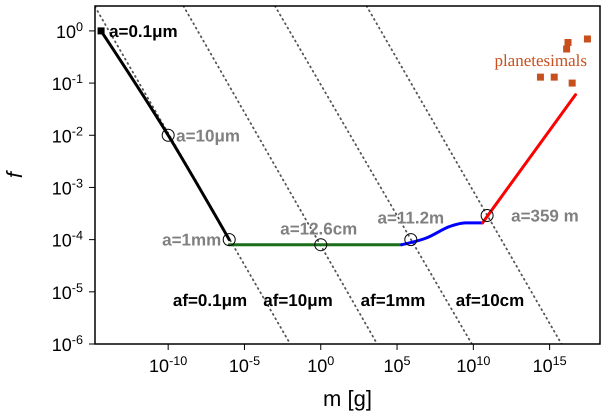 Image resolution: width=603 pixels, height=414 pixels. Describe the element at coordinates (67, 239) in the screenshot. I see `y-tick-label: 10$^{-4}$` at that location.